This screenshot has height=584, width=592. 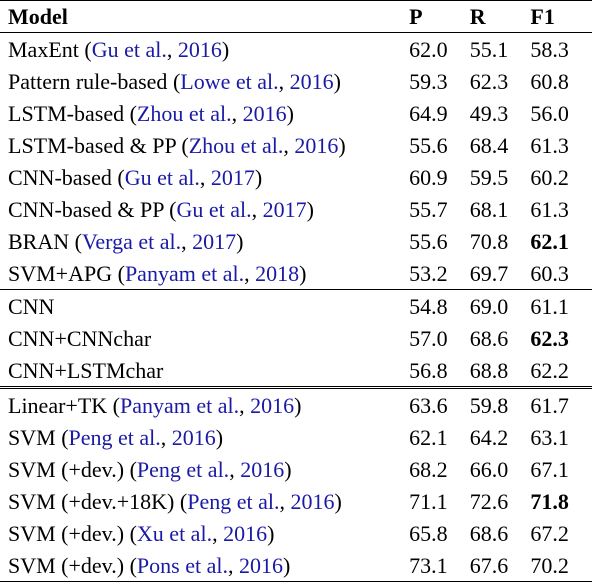 I want to click on cell-precision: 57.0, so click(x=428, y=338).